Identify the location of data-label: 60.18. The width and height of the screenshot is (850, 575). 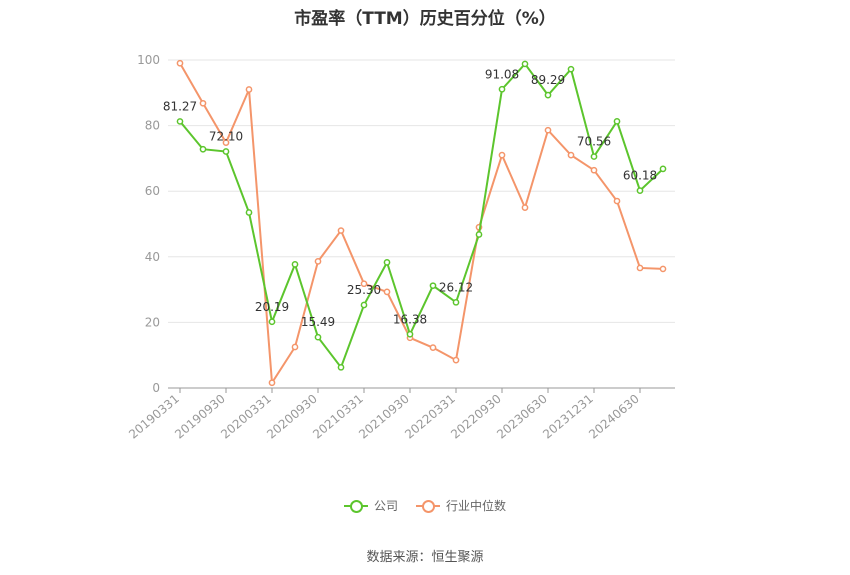
(640, 176).